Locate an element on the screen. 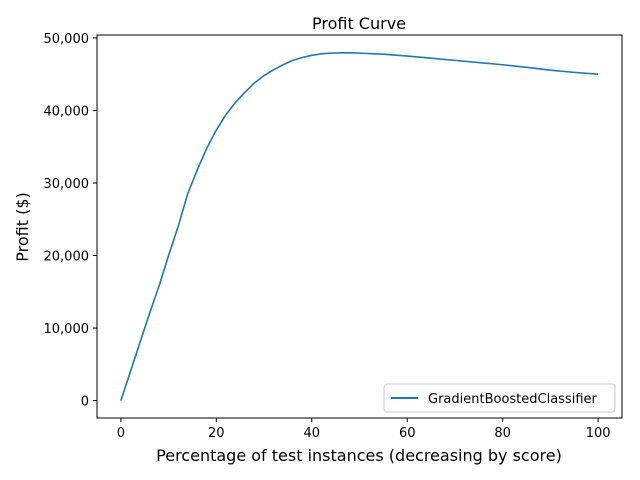 The image size is (640, 480). chart-title: Profit Curve is located at coordinates (359, 23).